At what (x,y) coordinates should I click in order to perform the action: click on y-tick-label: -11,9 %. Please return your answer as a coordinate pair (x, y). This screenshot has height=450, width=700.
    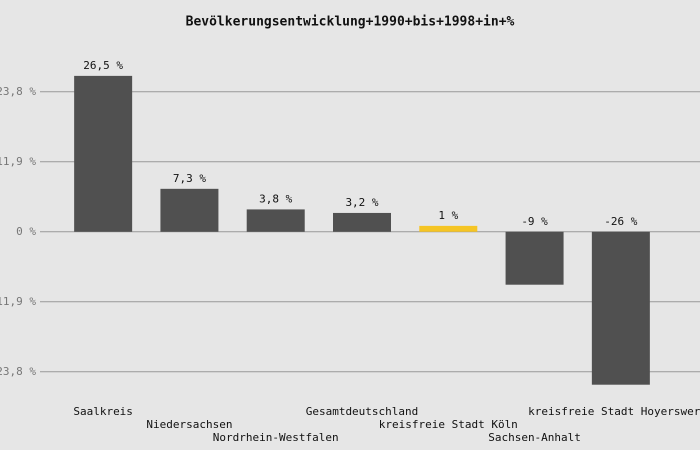
    Looking at the image, I should click on (18, 301).